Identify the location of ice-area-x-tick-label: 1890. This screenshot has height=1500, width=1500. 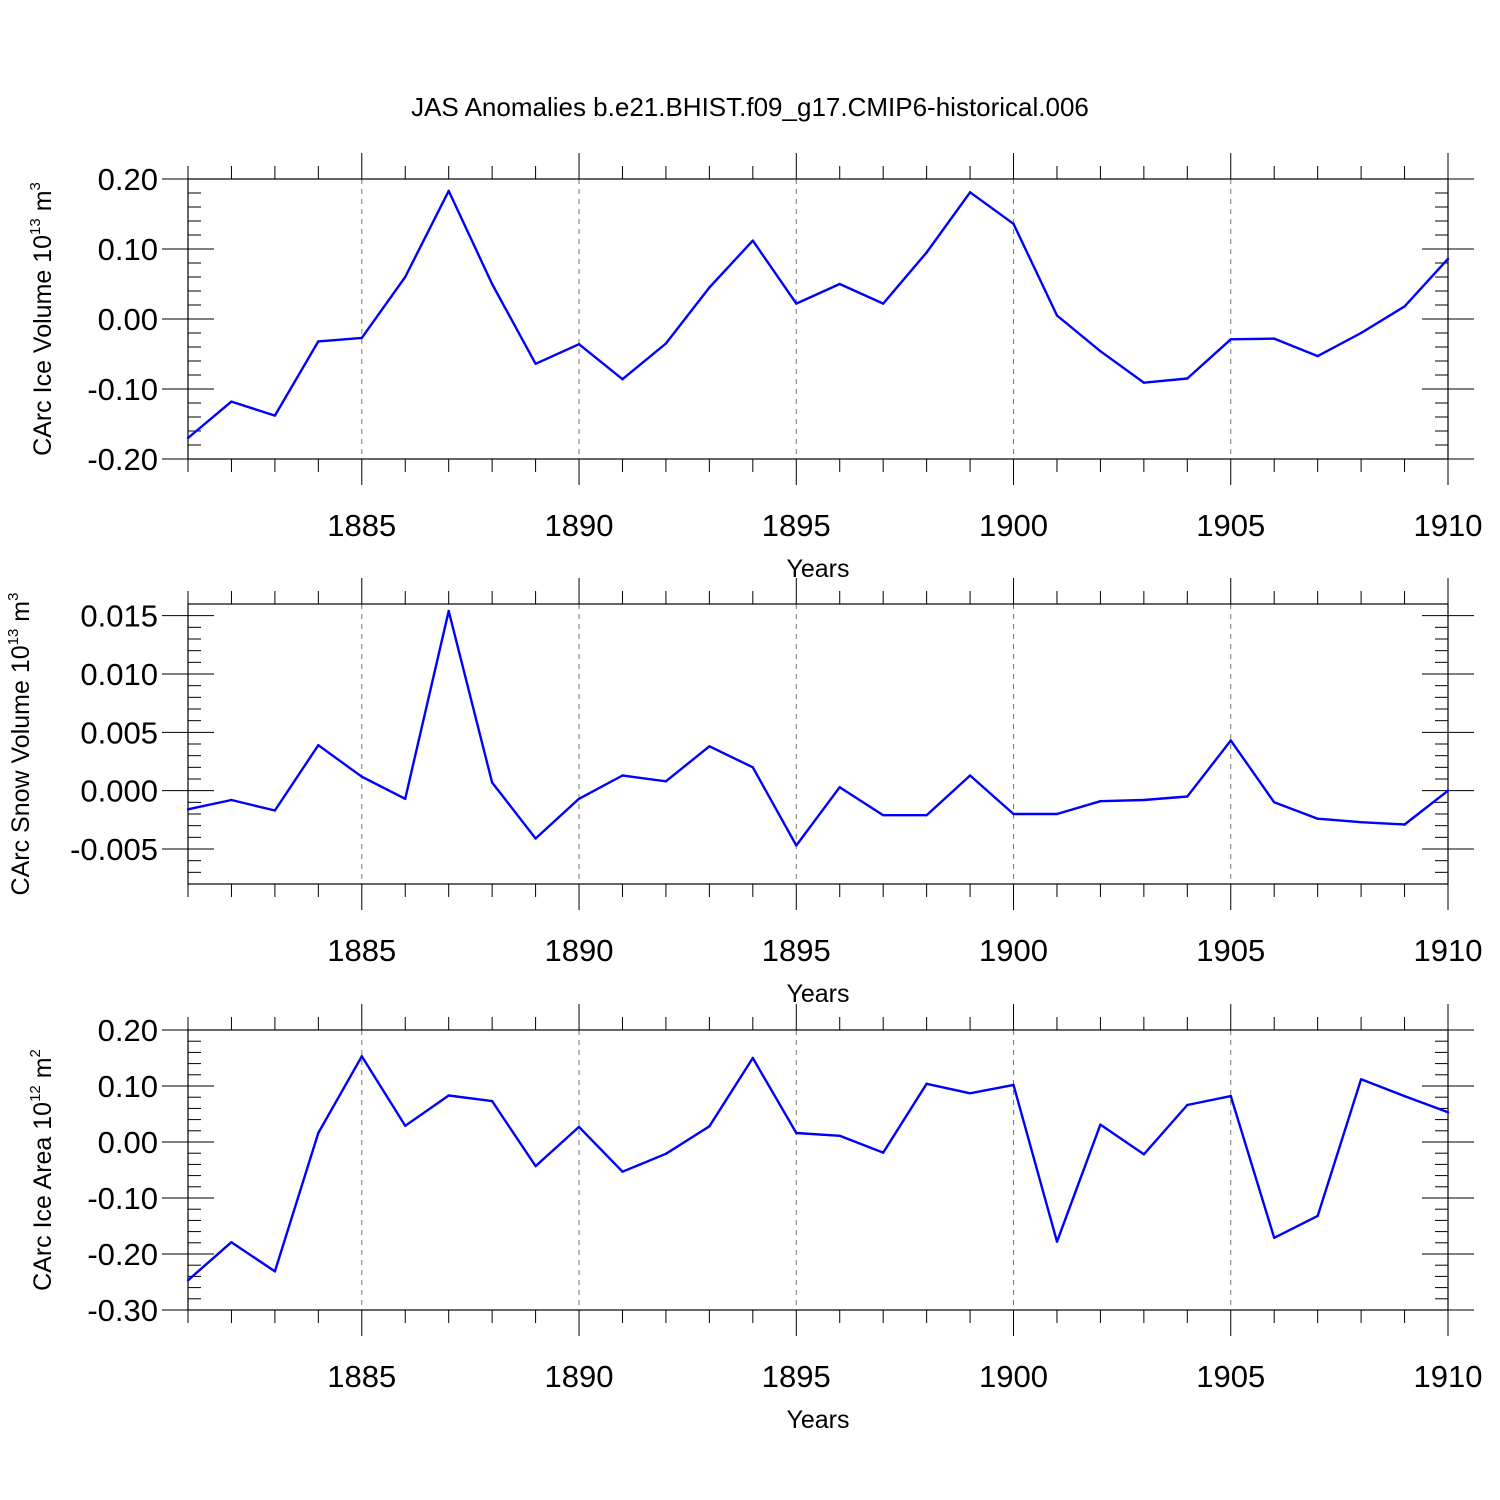
(579, 1376).